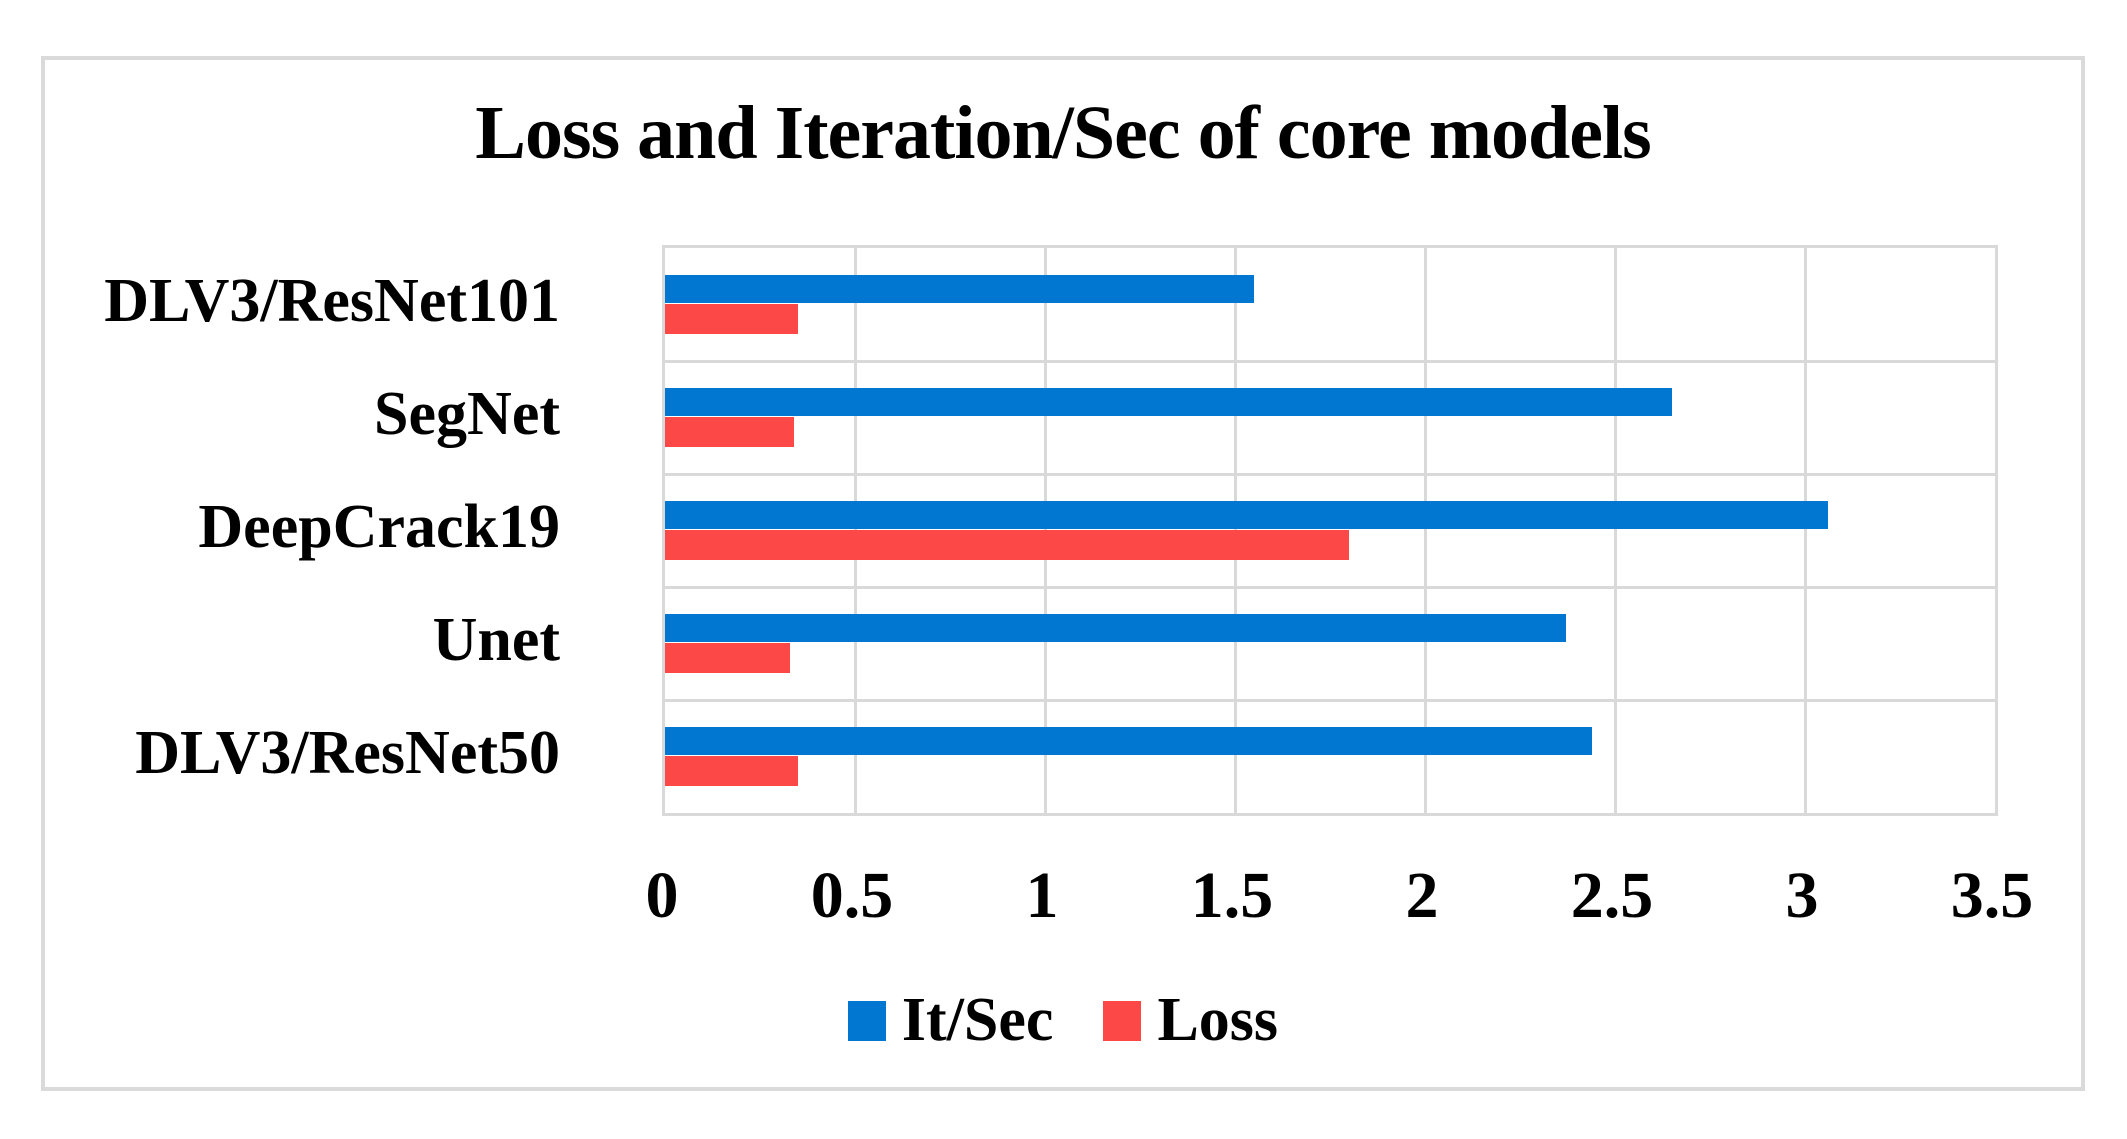  Describe the element at coordinates (496, 640) in the screenshot. I see `category-label-unet: Unet` at that location.